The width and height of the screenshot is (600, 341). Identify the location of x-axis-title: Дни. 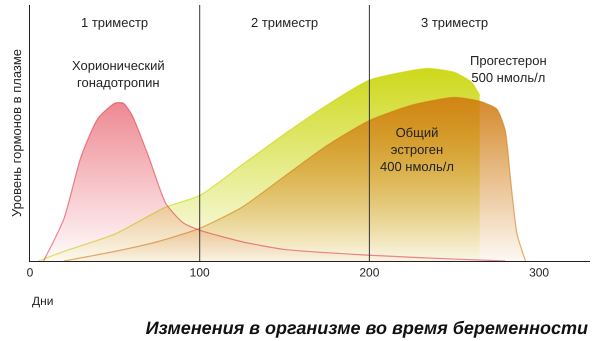
(43, 301).